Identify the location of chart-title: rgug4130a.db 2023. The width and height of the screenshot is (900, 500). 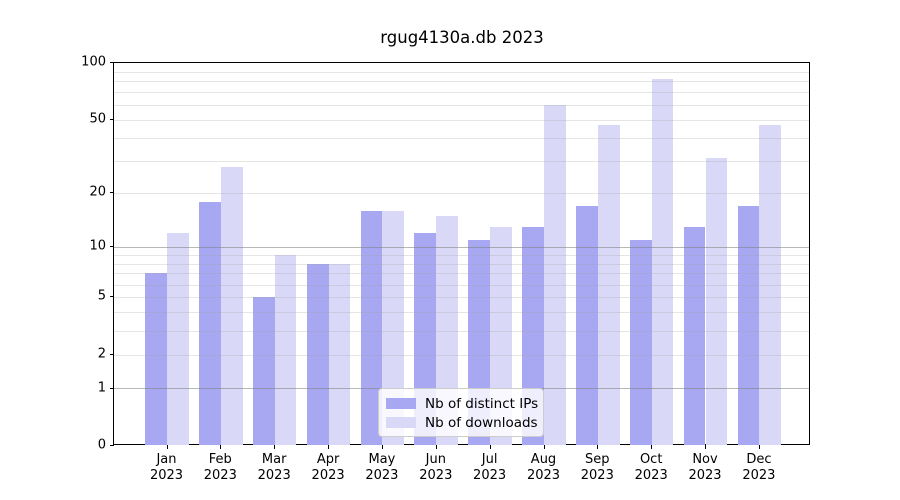
(462, 37).